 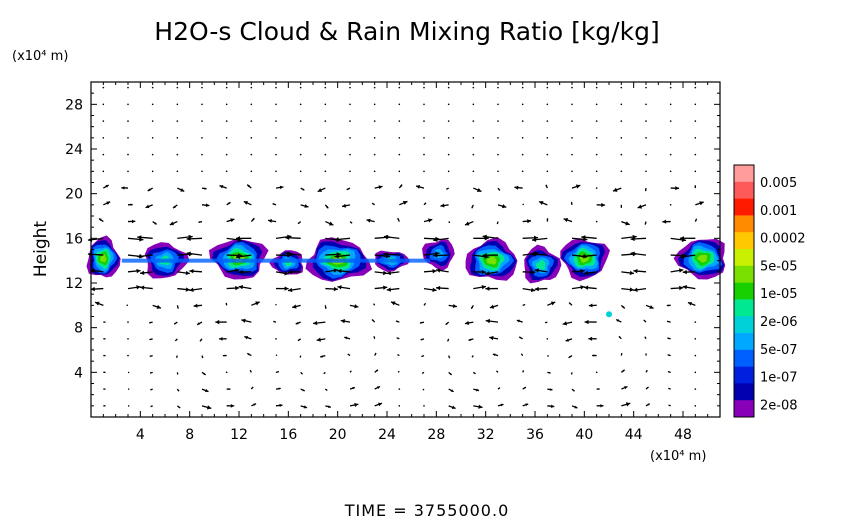 What do you see at coordinates (779, 350) in the screenshot?
I see `colorbar-label: 5e-07` at bounding box center [779, 350].